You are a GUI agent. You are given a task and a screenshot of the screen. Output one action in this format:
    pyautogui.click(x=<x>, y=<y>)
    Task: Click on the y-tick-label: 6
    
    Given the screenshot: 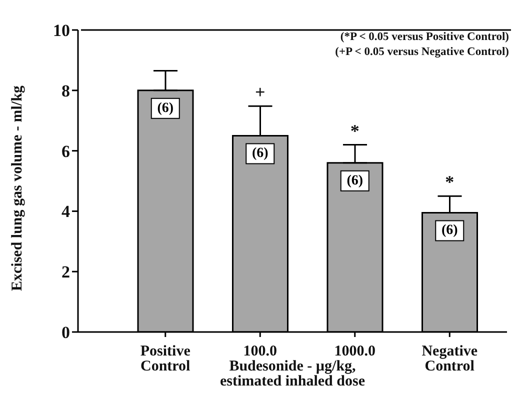 What is the action you would take?
    pyautogui.click(x=66, y=151)
    